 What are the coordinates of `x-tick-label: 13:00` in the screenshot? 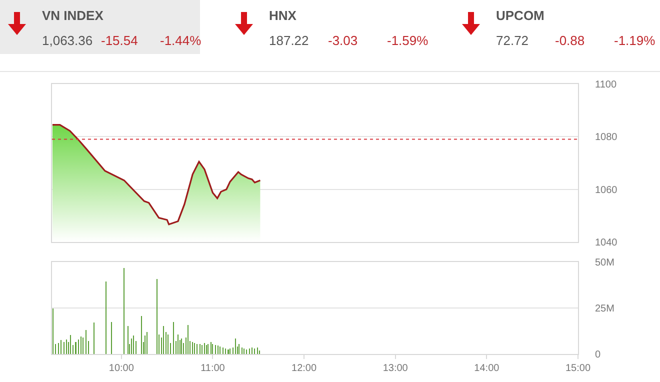 It's located at (395, 368).